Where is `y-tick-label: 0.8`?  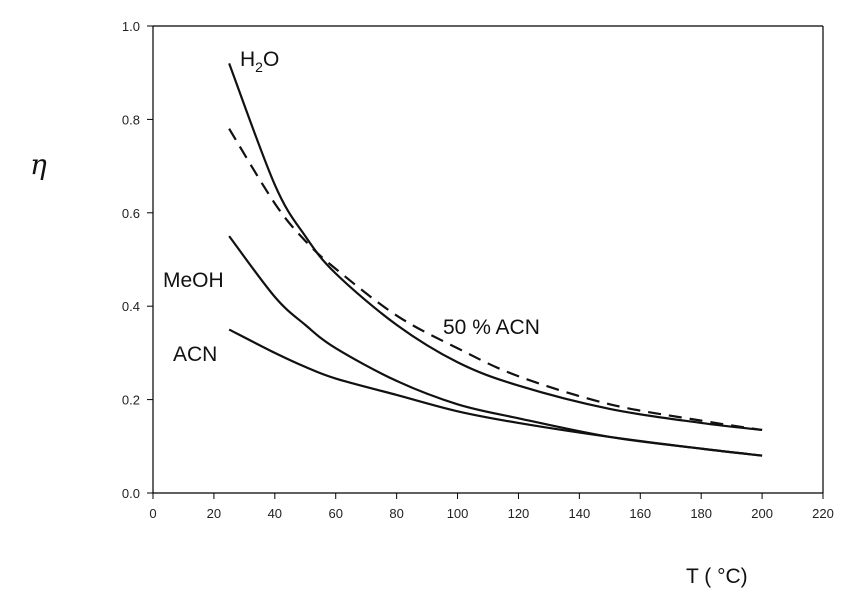
y-tick-label: 0.8 is located at coordinates (131, 119).